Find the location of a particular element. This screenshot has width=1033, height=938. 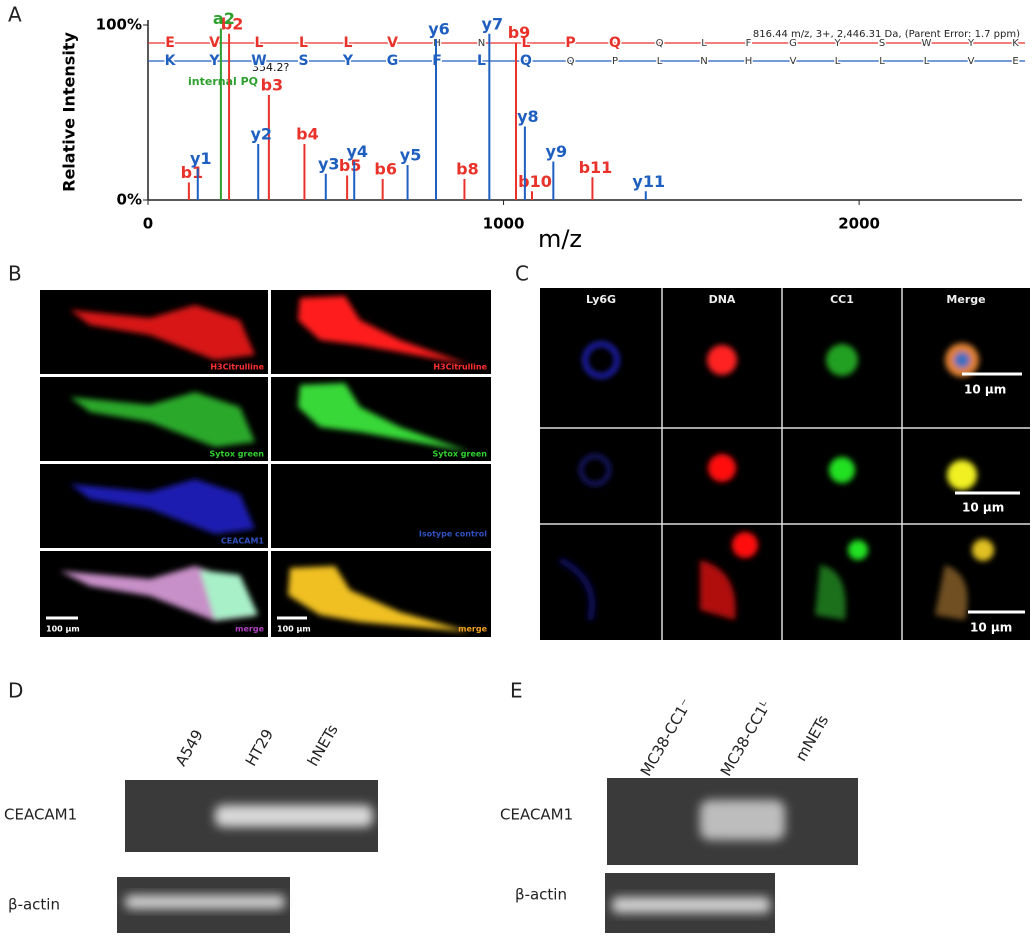

peak-label: b2 is located at coordinates (232, 23).